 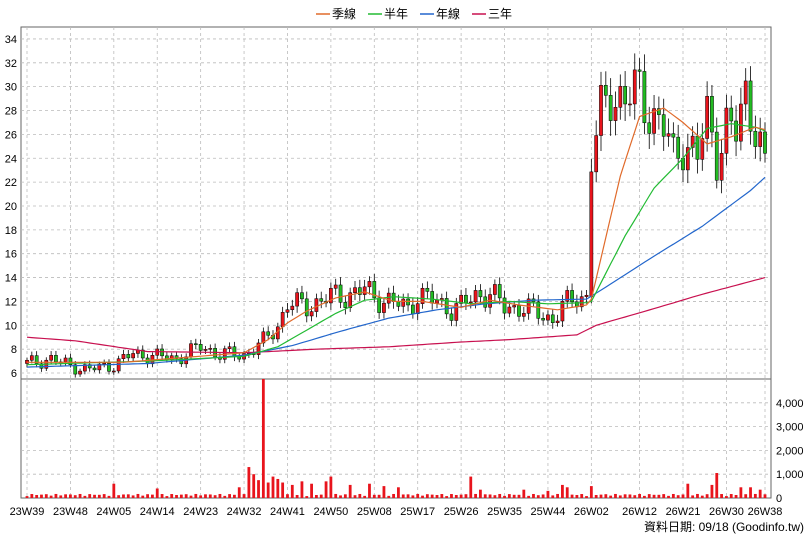 What do you see at coordinates (27, 512) in the screenshot?
I see `x-tick-label: 23W39` at bounding box center [27, 512].